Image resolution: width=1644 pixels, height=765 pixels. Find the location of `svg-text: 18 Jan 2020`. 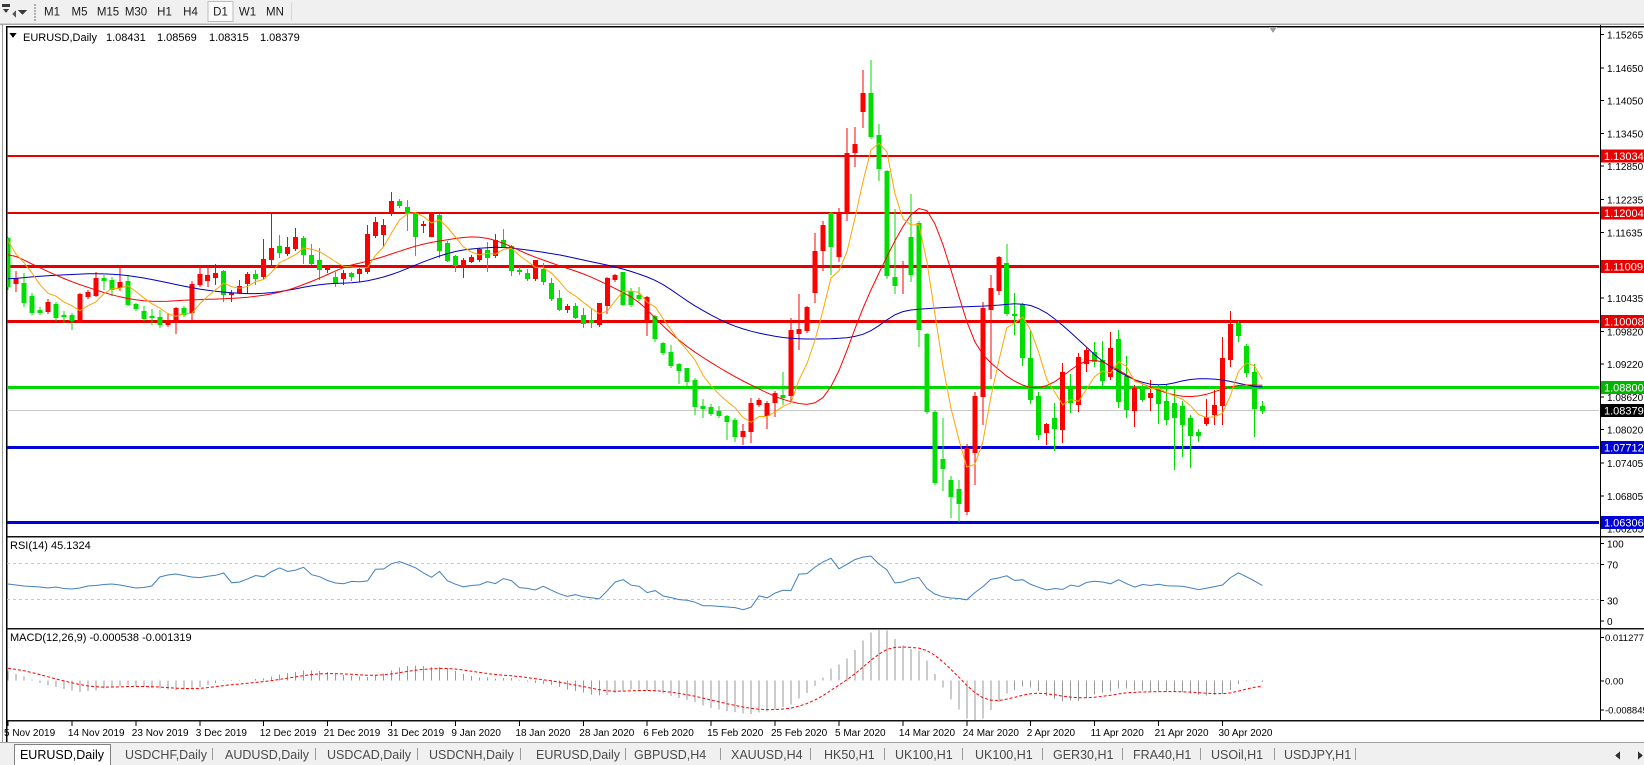

svg-text: 18 Jan 2020 is located at coordinates (542, 733).